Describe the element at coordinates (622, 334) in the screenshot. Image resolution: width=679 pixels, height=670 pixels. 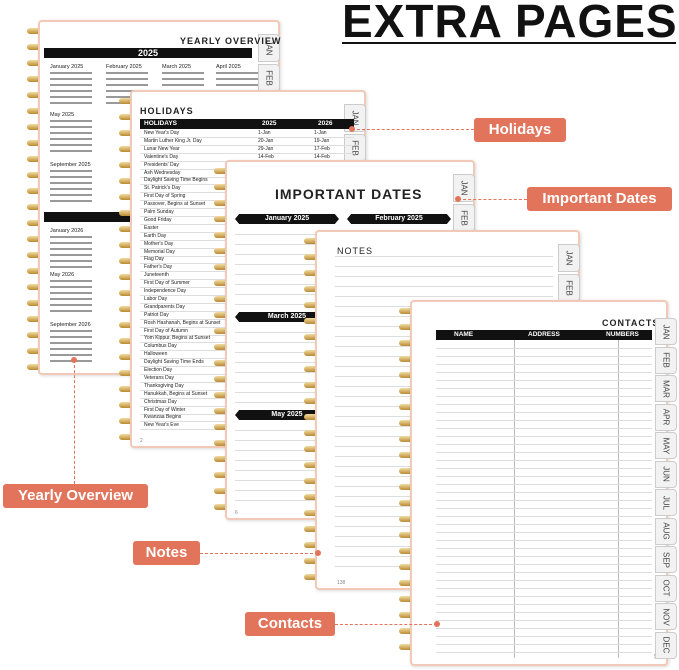
I see `column-header: NUMBERS` at that location.